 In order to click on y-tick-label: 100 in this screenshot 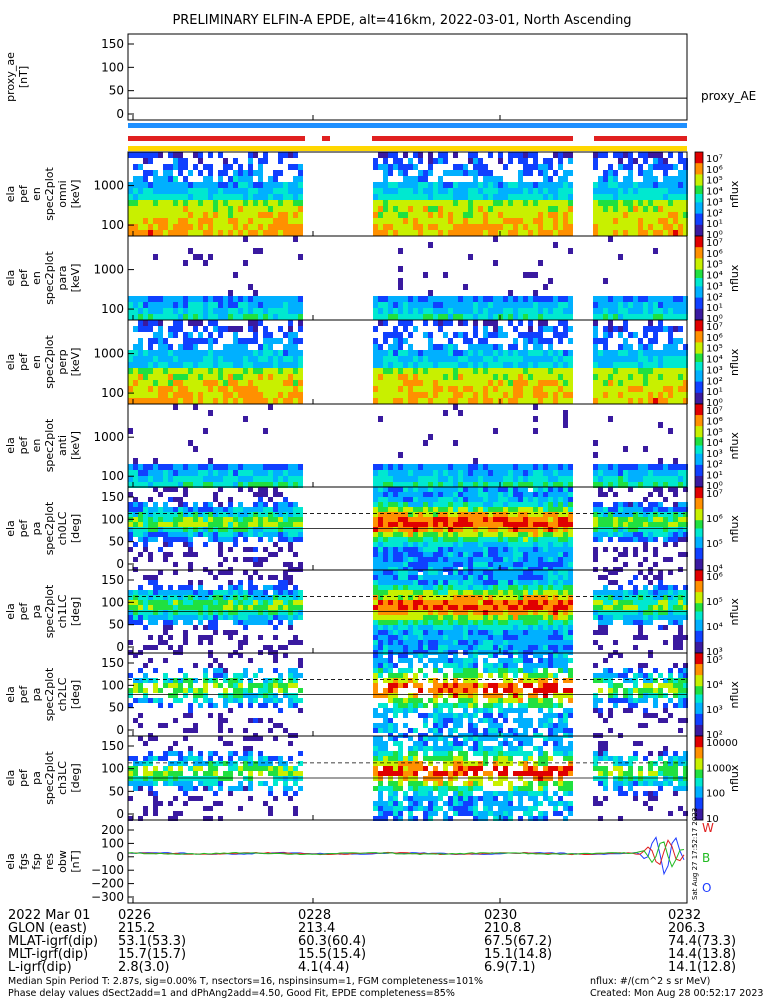, I will do `click(112, 519)`.